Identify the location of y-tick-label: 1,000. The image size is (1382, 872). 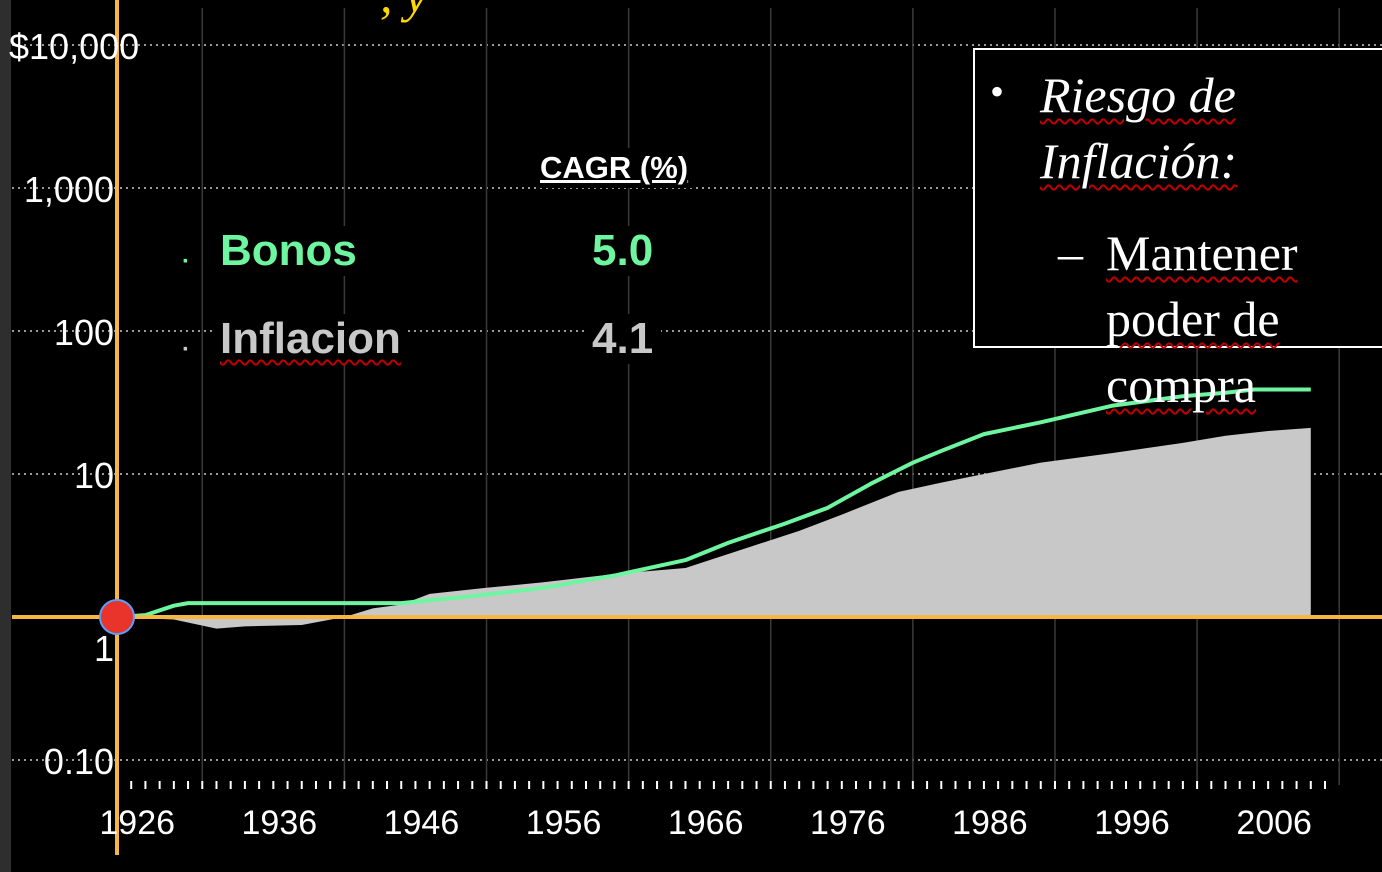
(68, 189).